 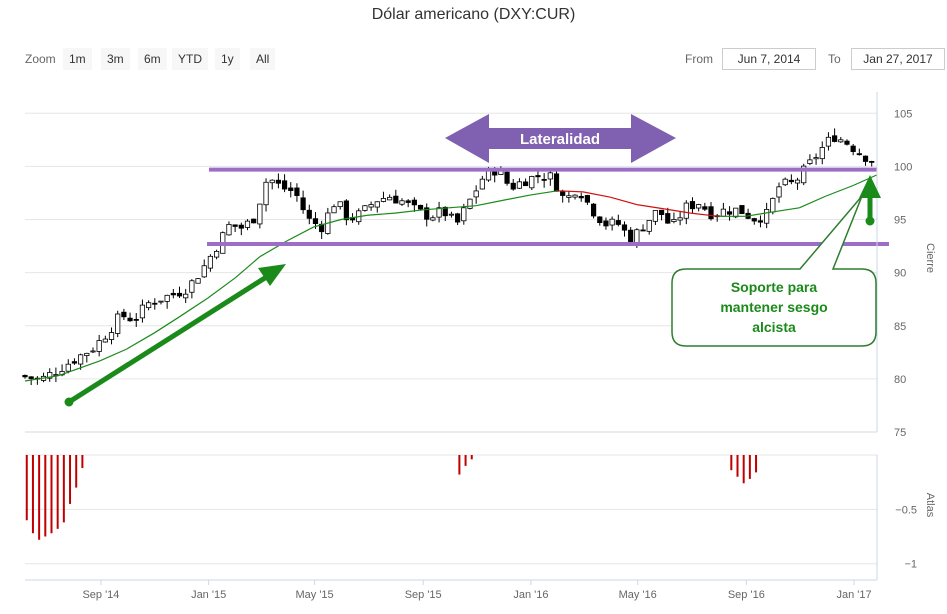 What do you see at coordinates (930, 258) in the screenshot?
I see `price-axis-title: Cierre` at bounding box center [930, 258].